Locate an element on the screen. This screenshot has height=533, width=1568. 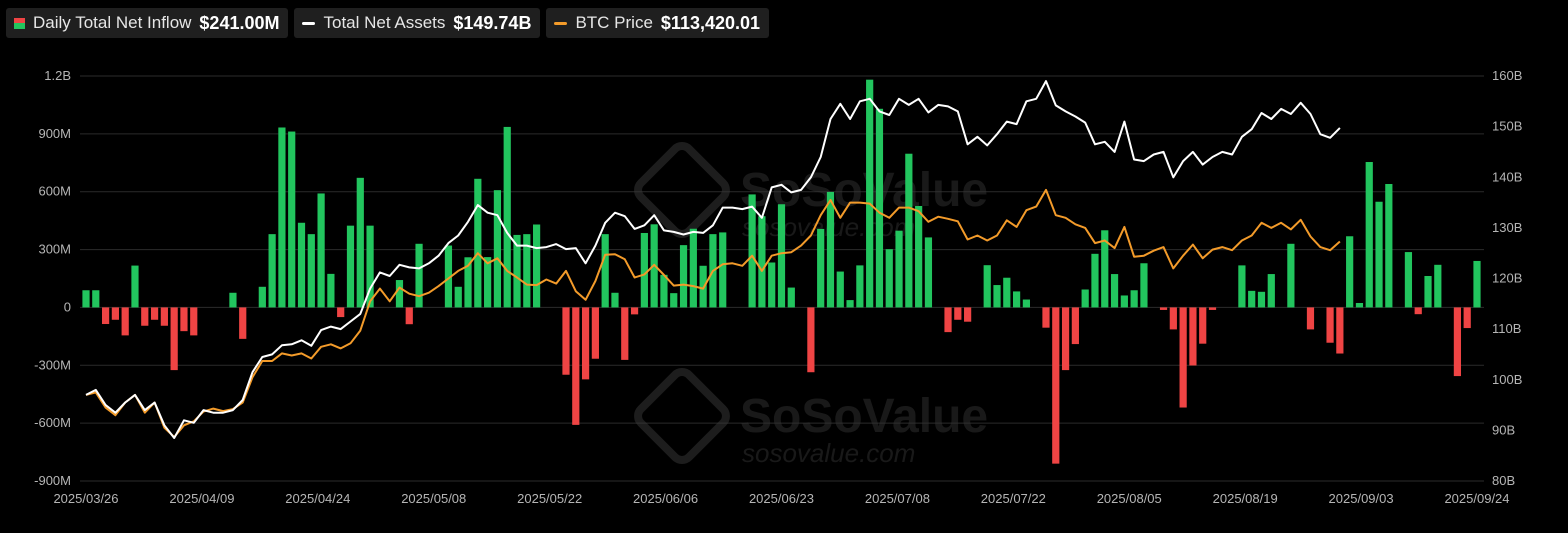
left-axis-tick-label: 1.2B is located at coordinates (57, 75).